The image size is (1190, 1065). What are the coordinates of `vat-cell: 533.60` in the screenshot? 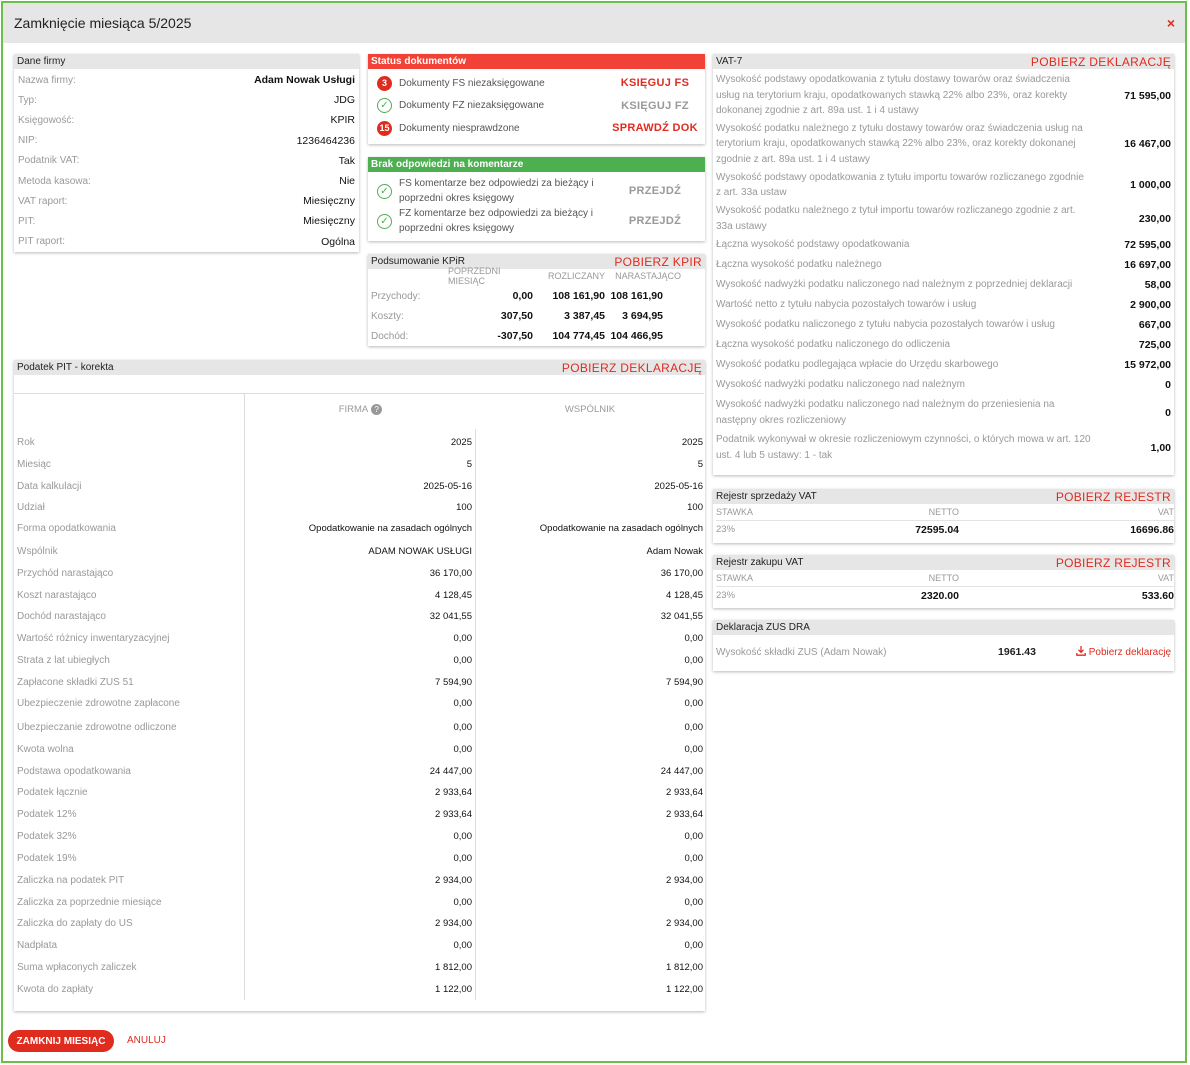 It's located at (1157, 595).